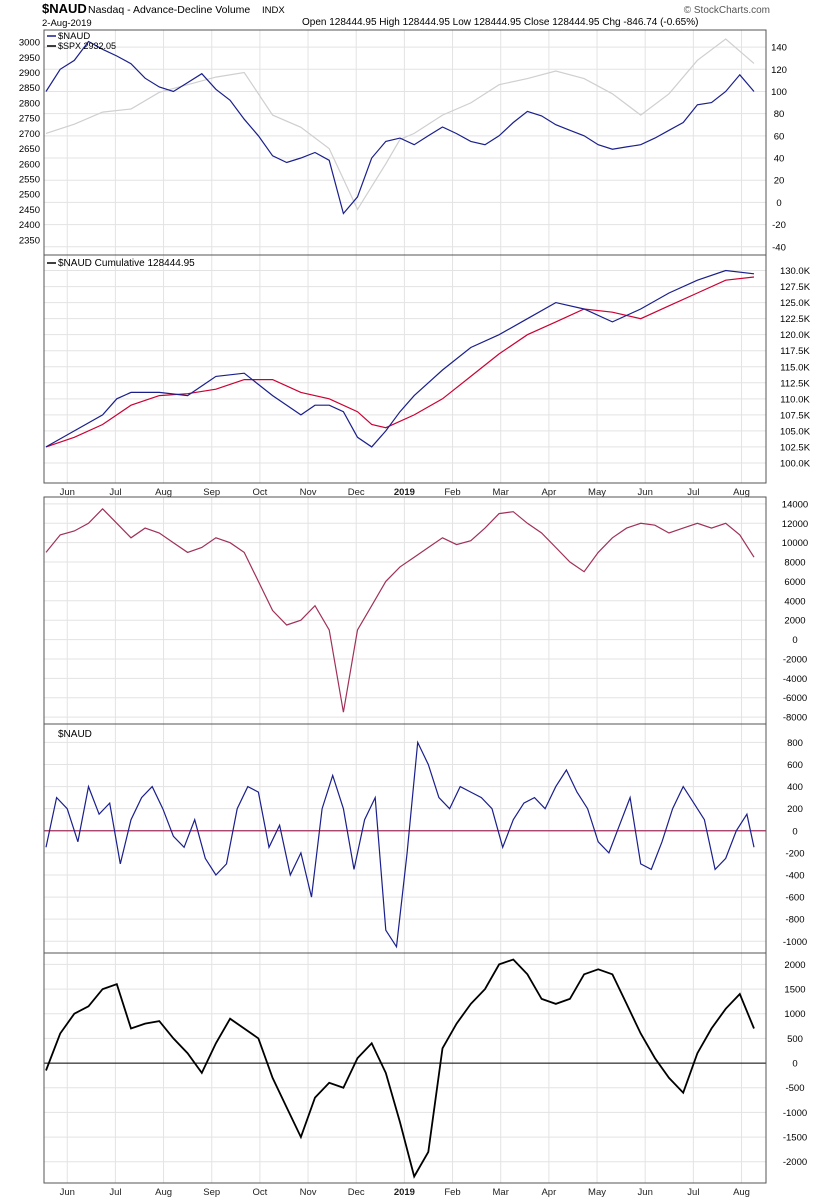 The image size is (820, 1200). Describe the element at coordinates (794, 1014) in the screenshot. I see `right-axis-tick-label: 1000` at that location.